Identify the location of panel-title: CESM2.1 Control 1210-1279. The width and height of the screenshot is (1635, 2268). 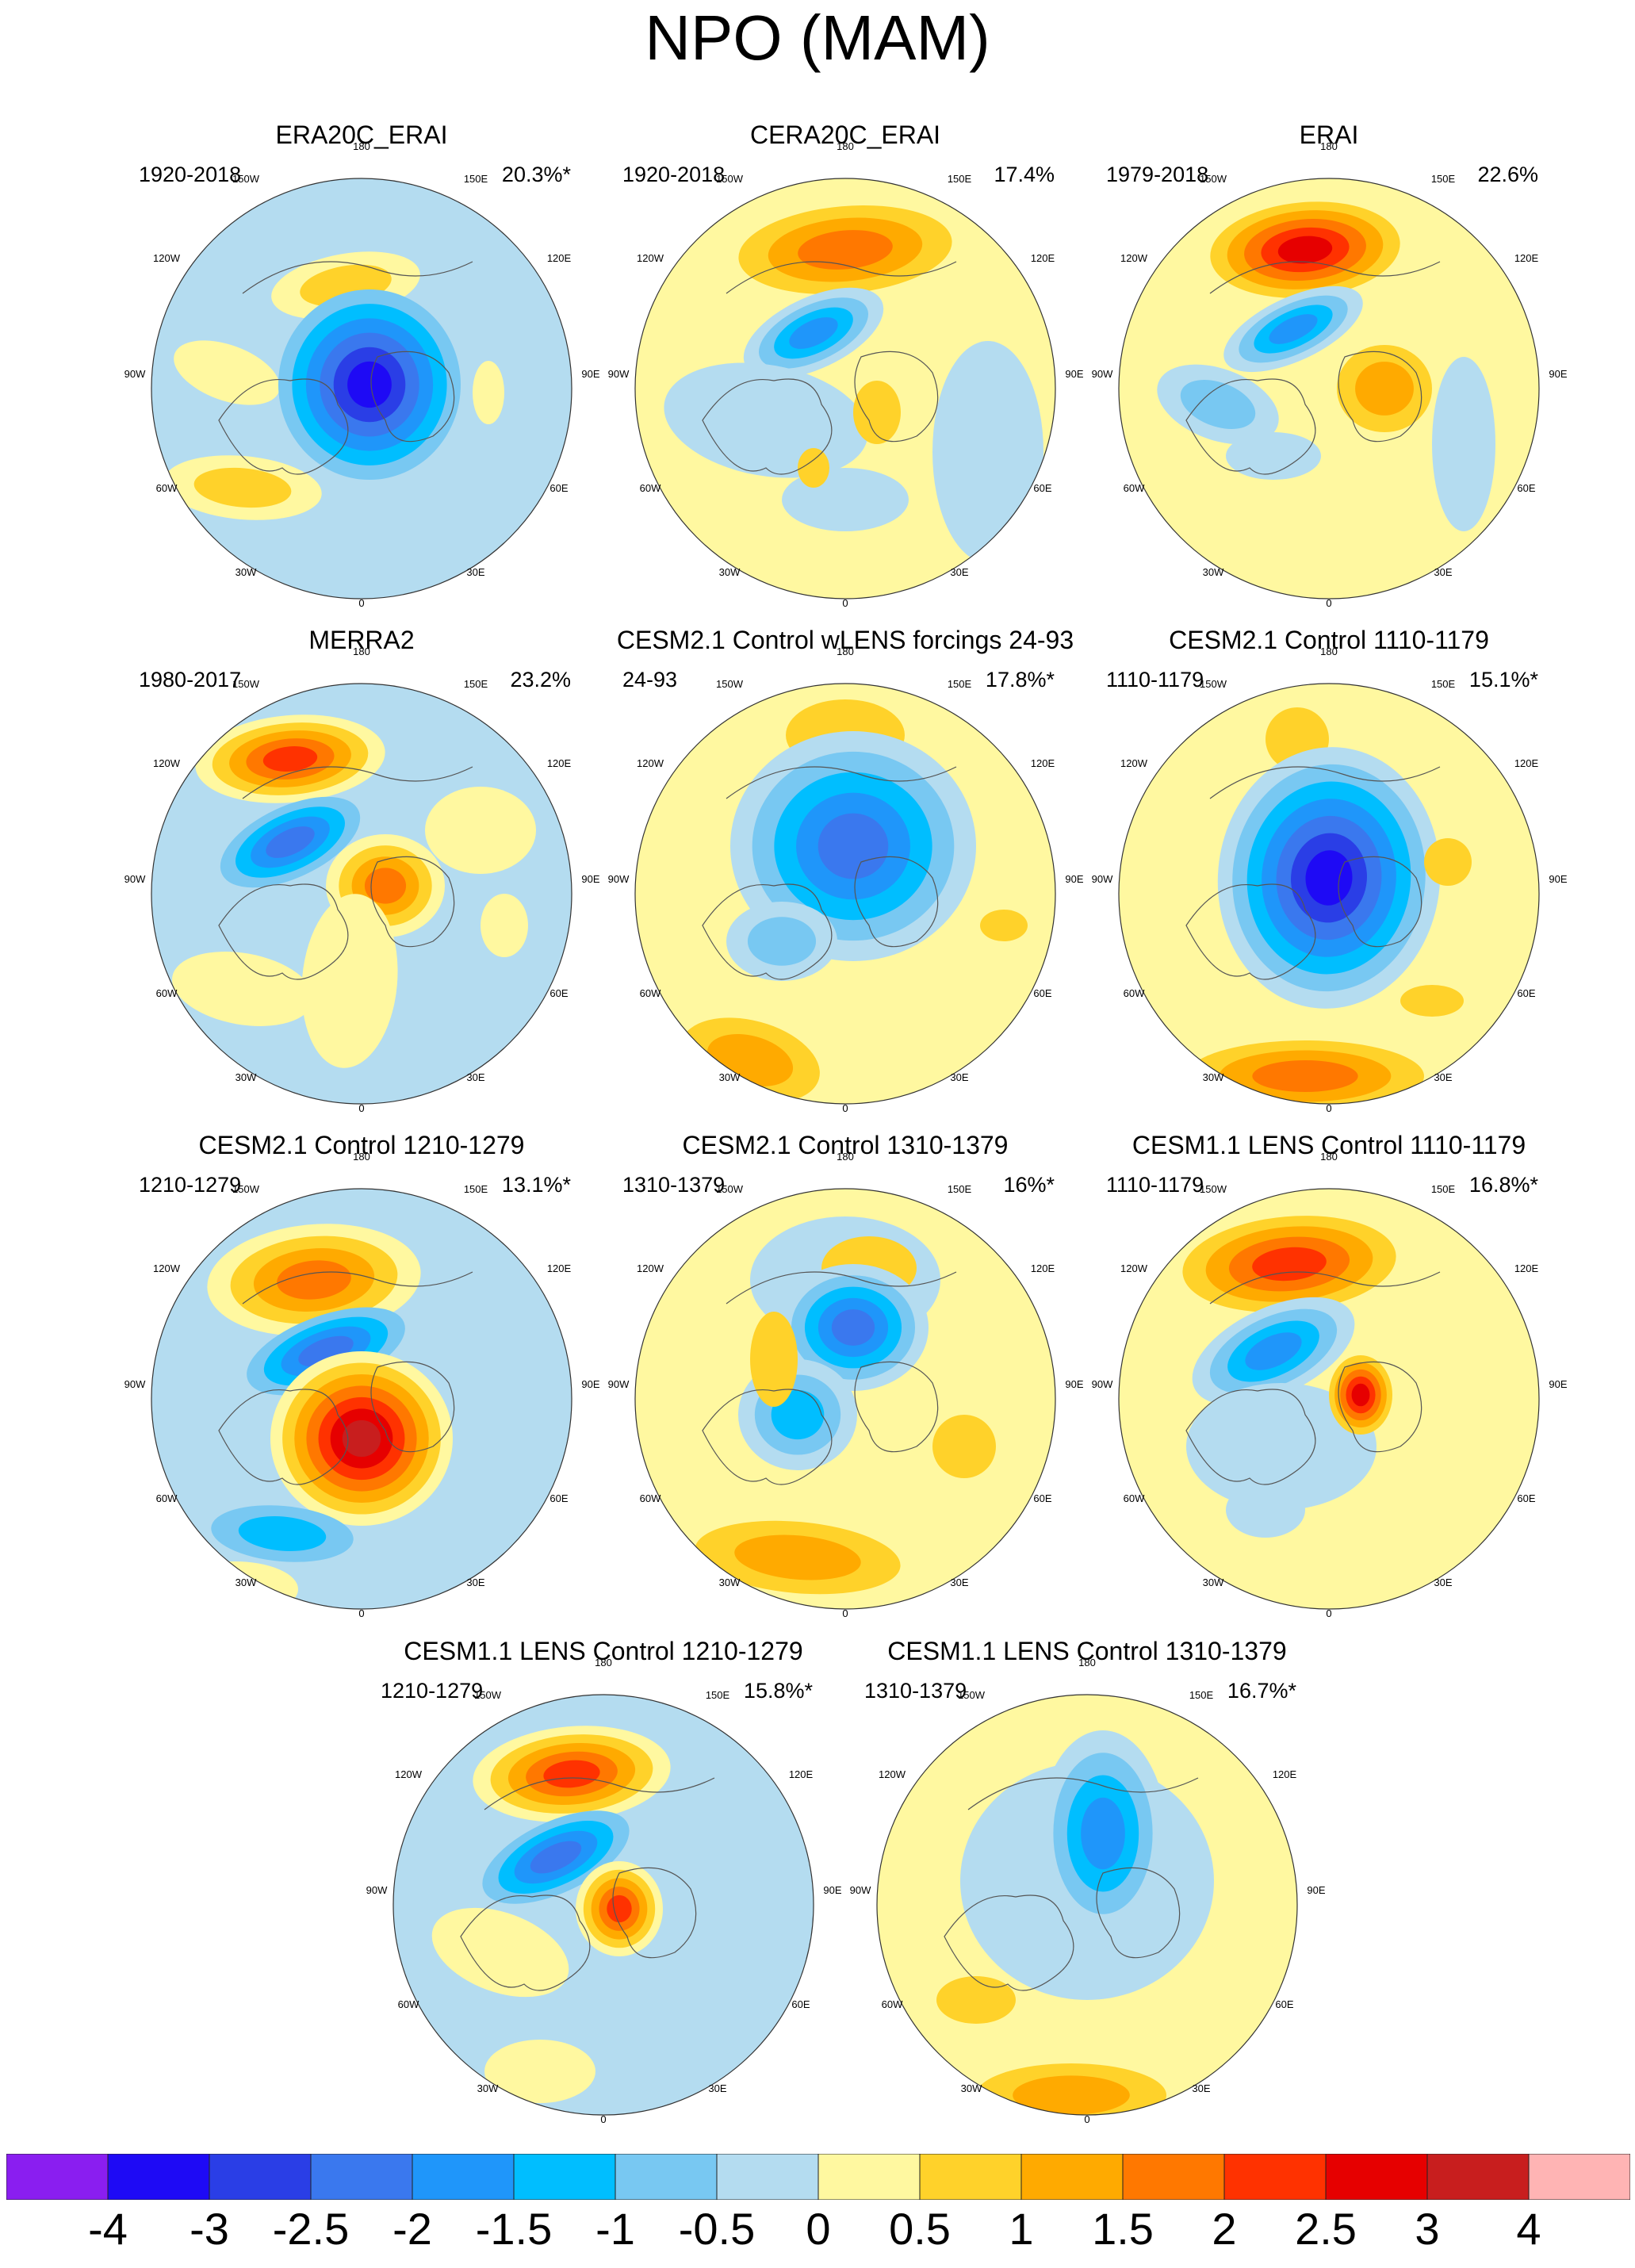
(362, 1145).